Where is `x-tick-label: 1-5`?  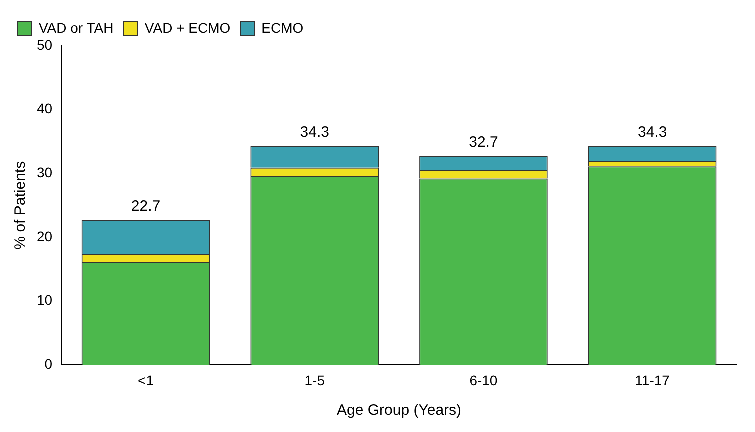
x-tick-label: 1-5 is located at coordinates (315, 380).